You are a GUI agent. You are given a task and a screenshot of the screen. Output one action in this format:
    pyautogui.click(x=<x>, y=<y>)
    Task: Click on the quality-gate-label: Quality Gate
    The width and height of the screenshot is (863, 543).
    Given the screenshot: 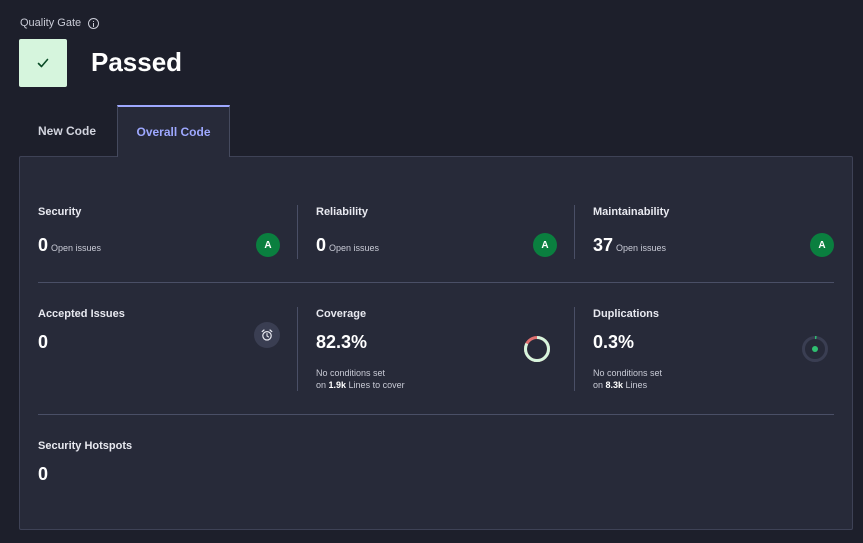 What is the action you would take?
    pyautogui.click(x=60, y=23)
    